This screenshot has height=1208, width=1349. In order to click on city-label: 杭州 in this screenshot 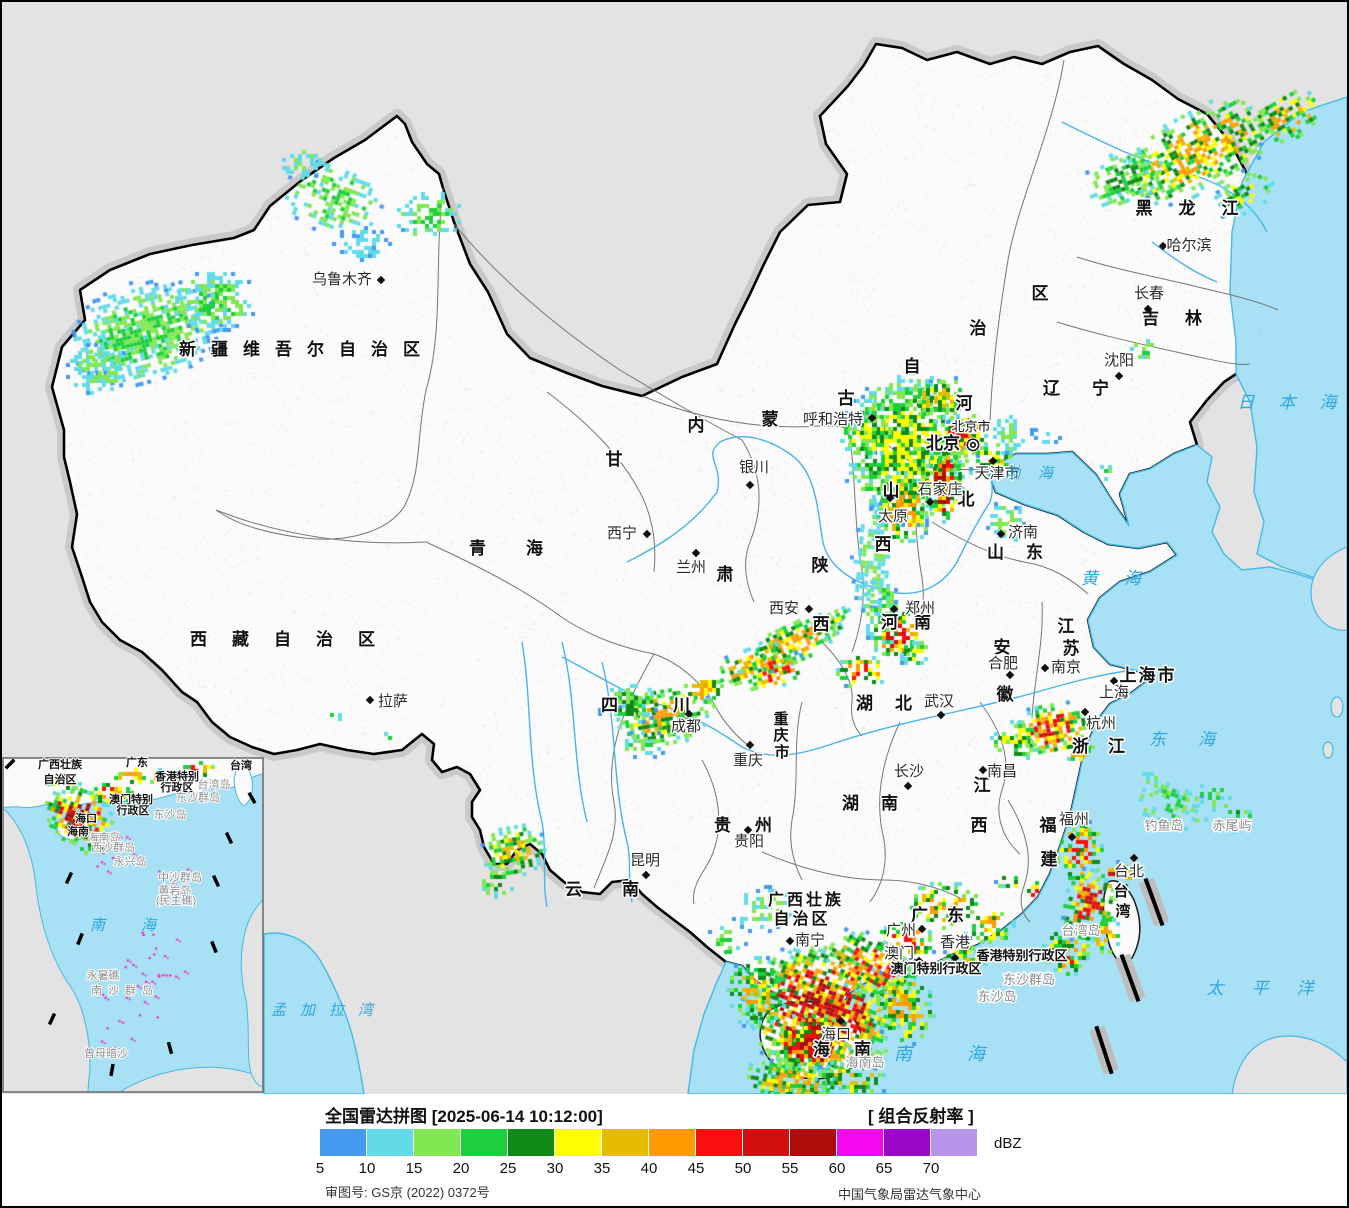, I will do `click(1101, 723)`.